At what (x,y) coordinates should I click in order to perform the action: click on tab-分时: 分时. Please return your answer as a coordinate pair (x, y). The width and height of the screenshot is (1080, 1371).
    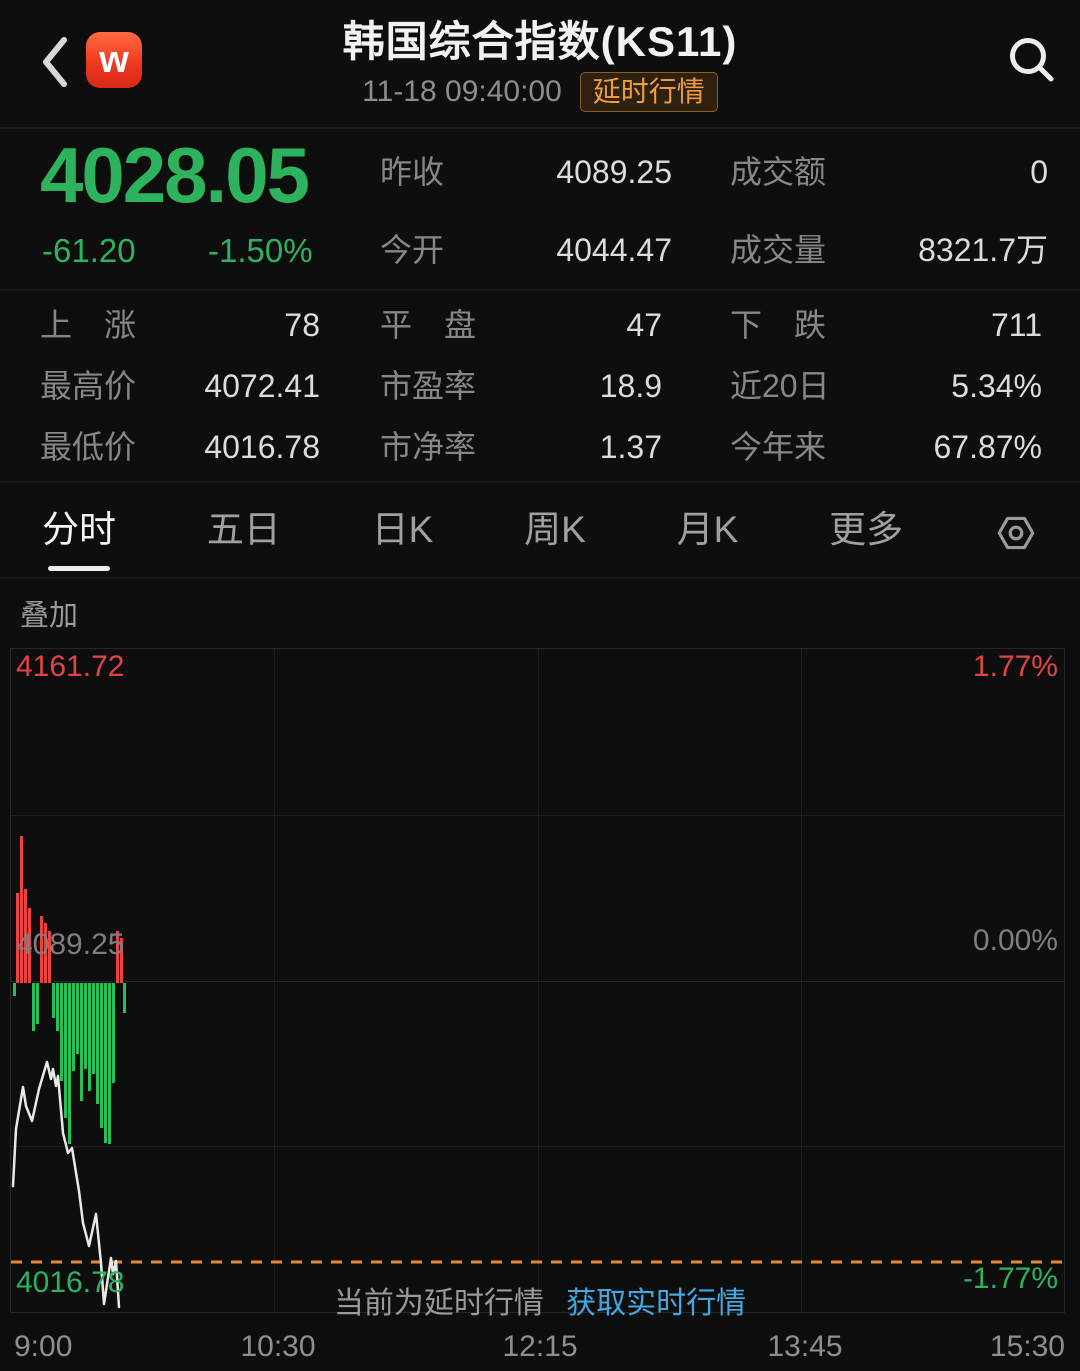
    Looking at the image, I should click on (79, 530).